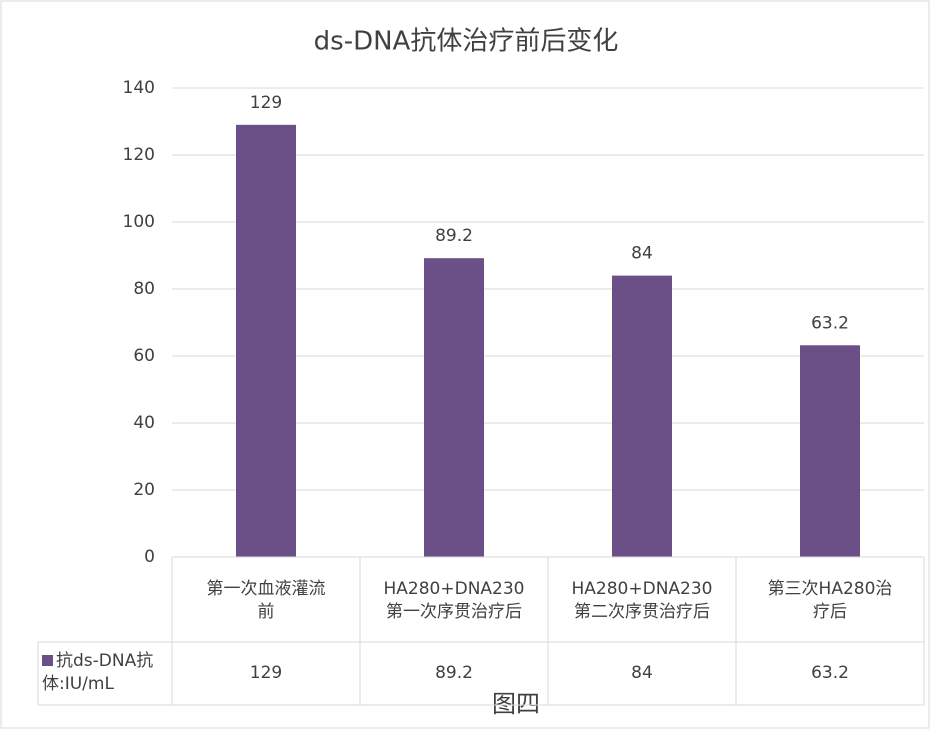 The width and height of the screenshot is (931, 730). I want to click on x-tick-label: 第一次血液灌流前, so click(266, 600).